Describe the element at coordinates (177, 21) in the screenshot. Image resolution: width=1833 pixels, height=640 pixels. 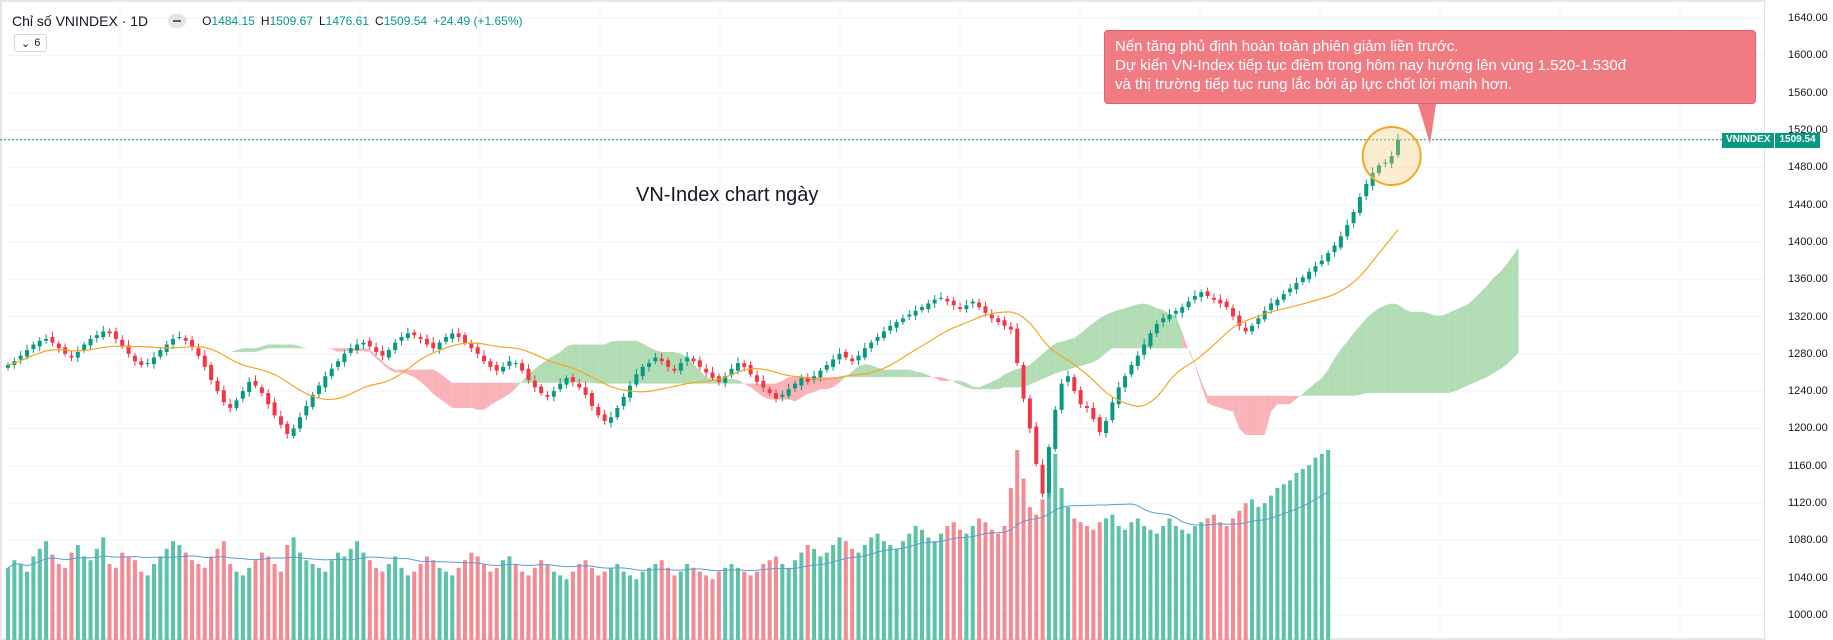
I see `more-menu-icon` at that location.